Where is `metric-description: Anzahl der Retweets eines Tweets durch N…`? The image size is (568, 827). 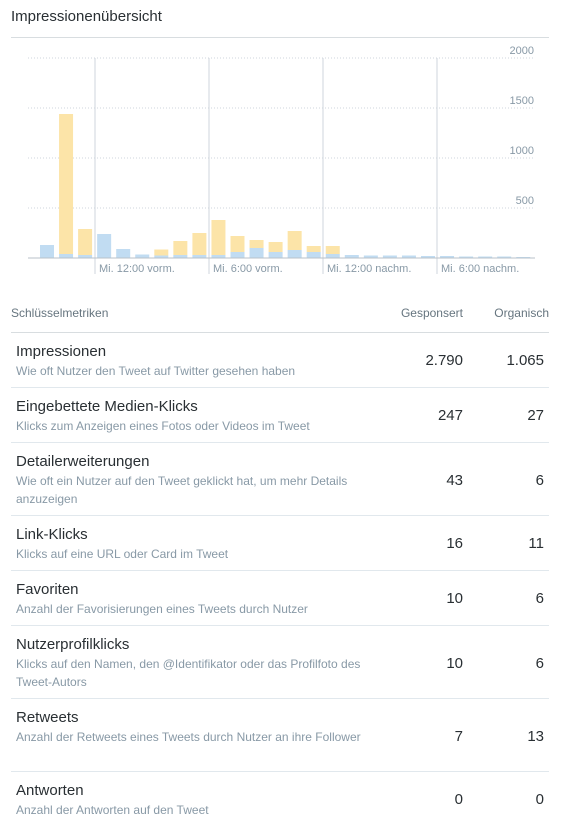
metric-description: Anzahl der Retweets eines Tweets durch N… is located at coordinates (188, 737).